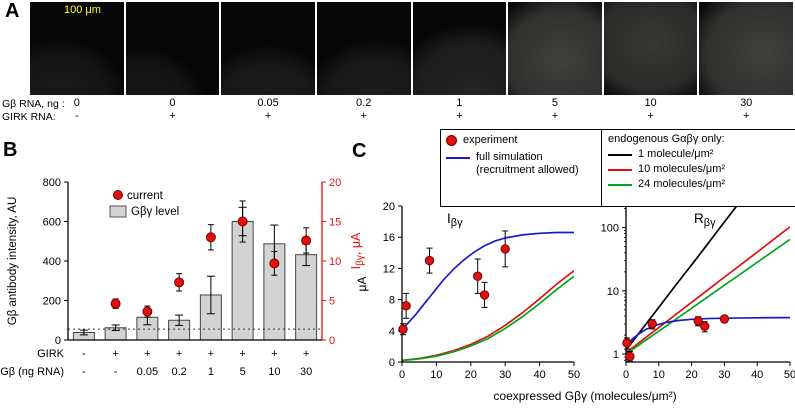  Describe the element at coordinates (306, 297) in the screenshot. I see `bar-gbg-level` at that location.